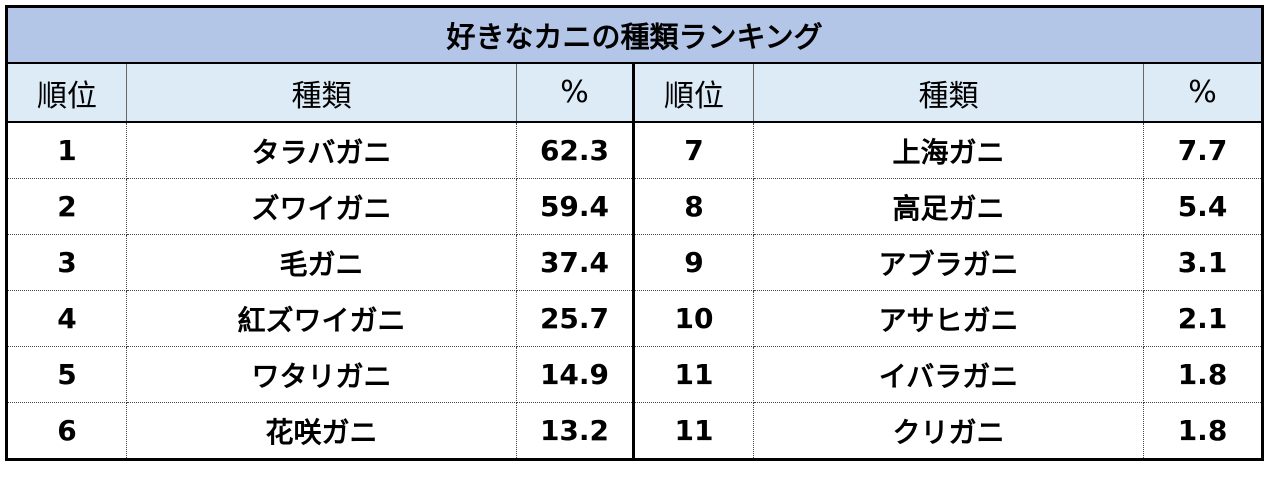 The width and height of the screenshot is (1268, 482). I want to click on table-title: 好きなカニの種類ランキング, so click(634, 35).